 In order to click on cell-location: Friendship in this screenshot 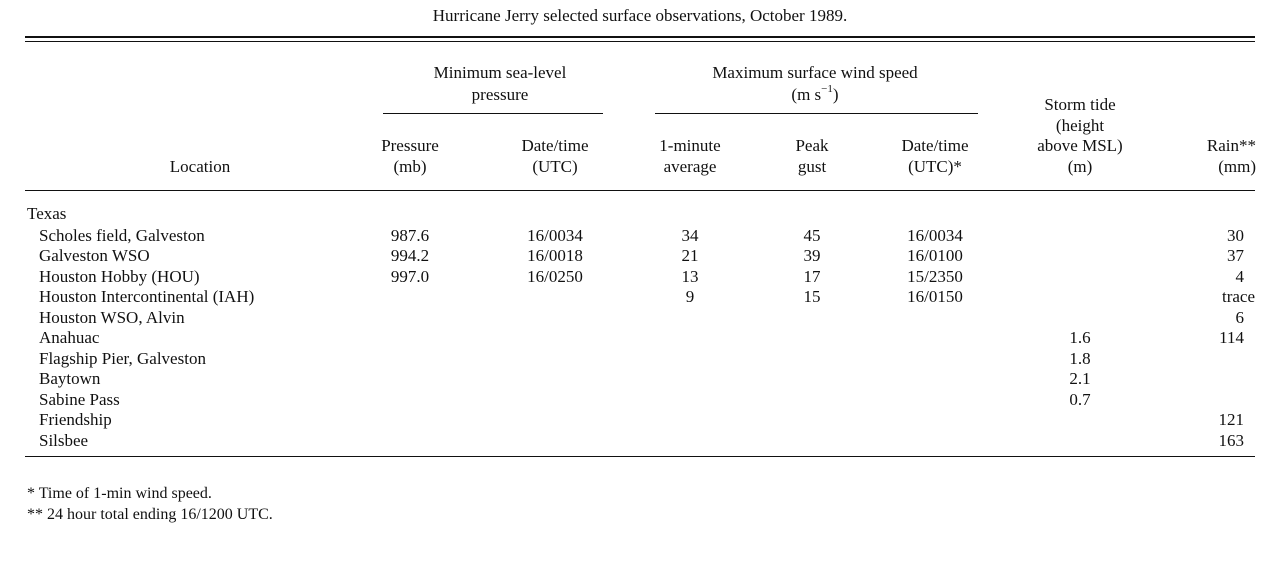, I will do `click(75, 419)`.